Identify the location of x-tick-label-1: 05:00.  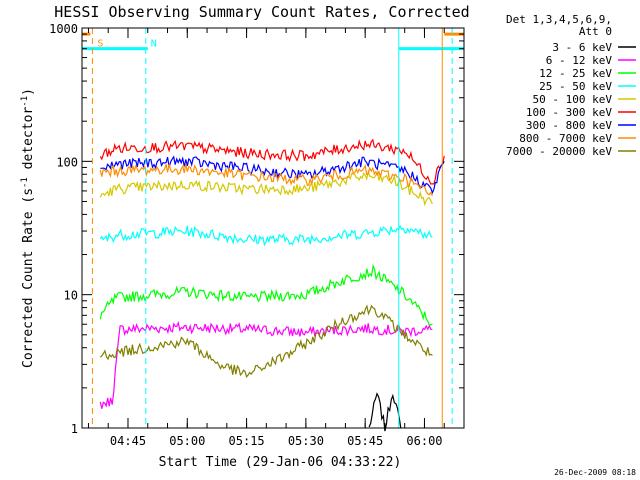
(187, 441).